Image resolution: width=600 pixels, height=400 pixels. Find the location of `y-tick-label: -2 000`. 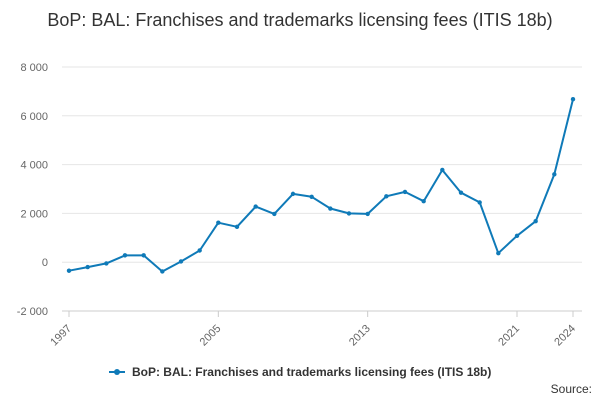

y-tick-label: -2 000 is located at coordinates (32, 312).